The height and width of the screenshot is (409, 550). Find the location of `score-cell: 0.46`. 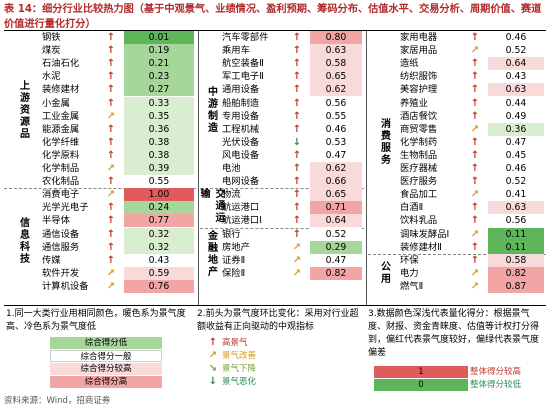

score-cell: 0.46 is located at coordinates (516, 168).